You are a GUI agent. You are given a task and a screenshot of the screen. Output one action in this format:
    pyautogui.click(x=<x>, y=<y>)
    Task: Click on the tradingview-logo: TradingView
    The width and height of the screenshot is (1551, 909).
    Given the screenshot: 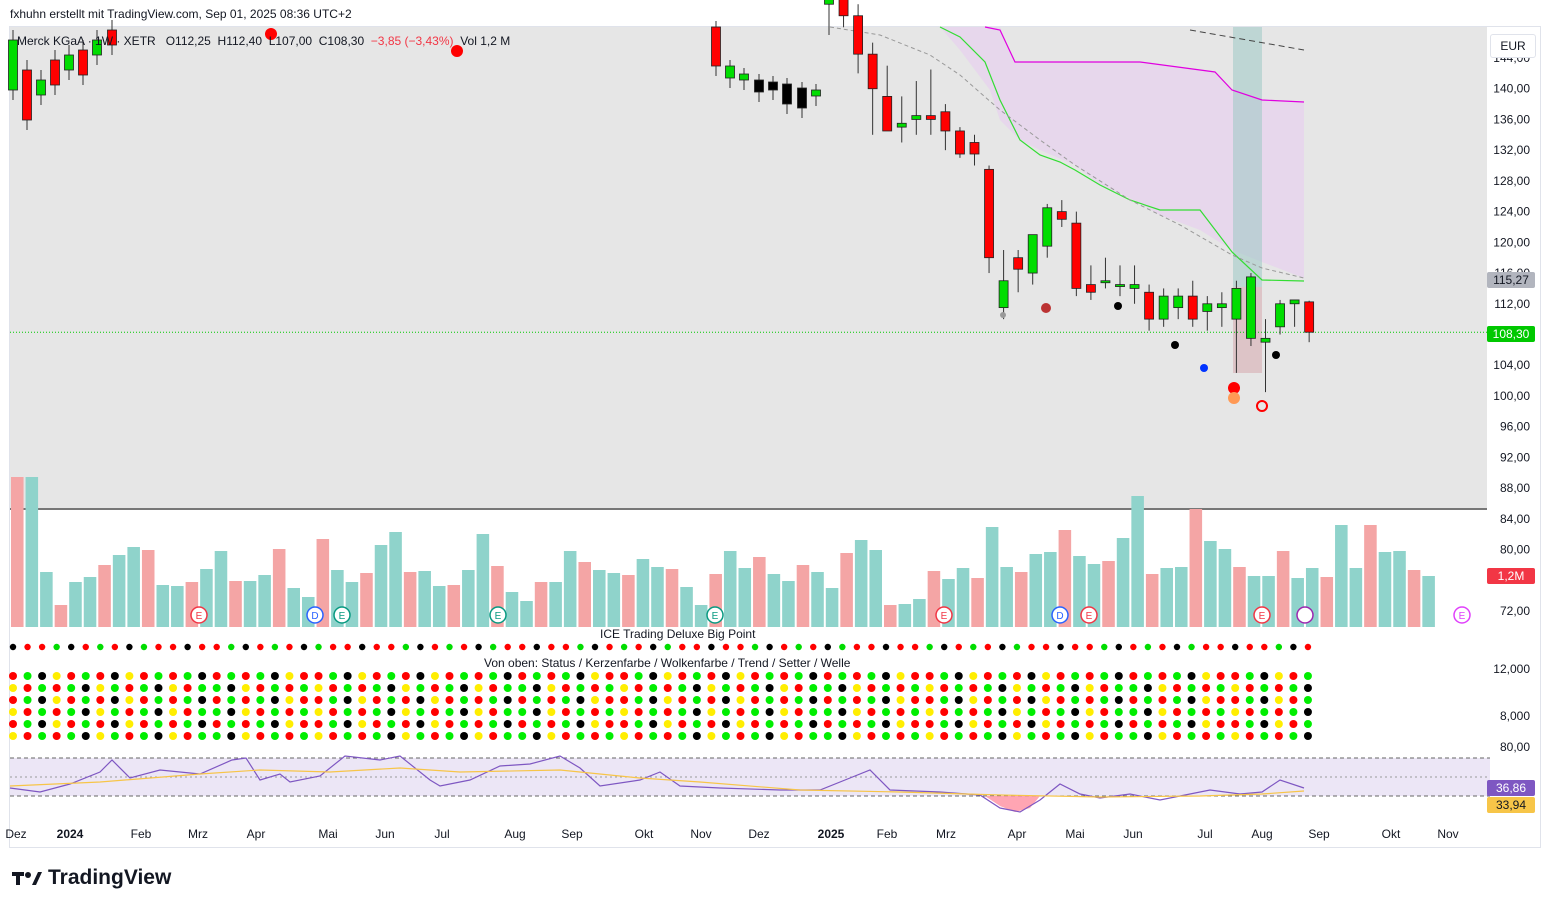 What is the action you would take?
    pyautogui.click(x=91, y=878)
    